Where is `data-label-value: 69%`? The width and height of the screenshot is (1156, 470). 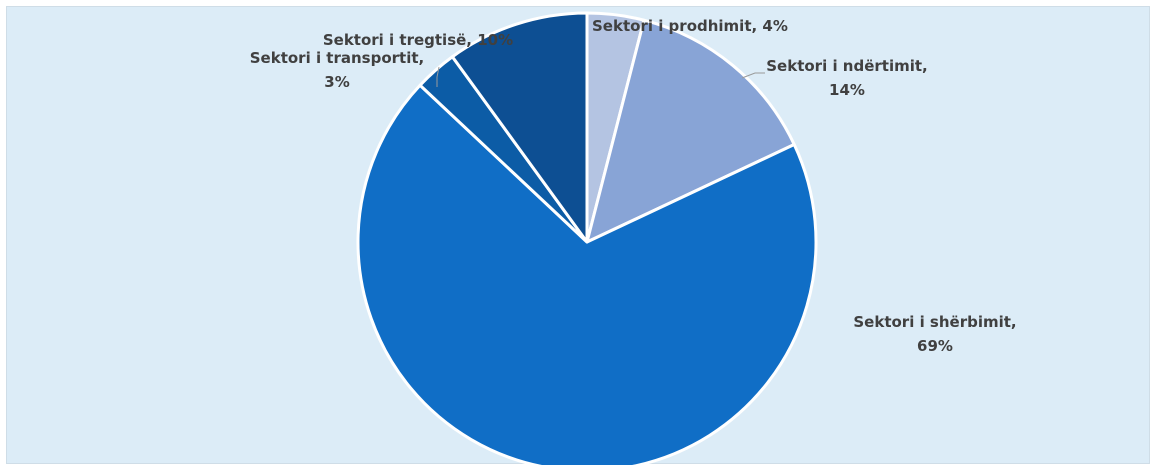
data-label-value: 69% is located at coordinates (935, 346).